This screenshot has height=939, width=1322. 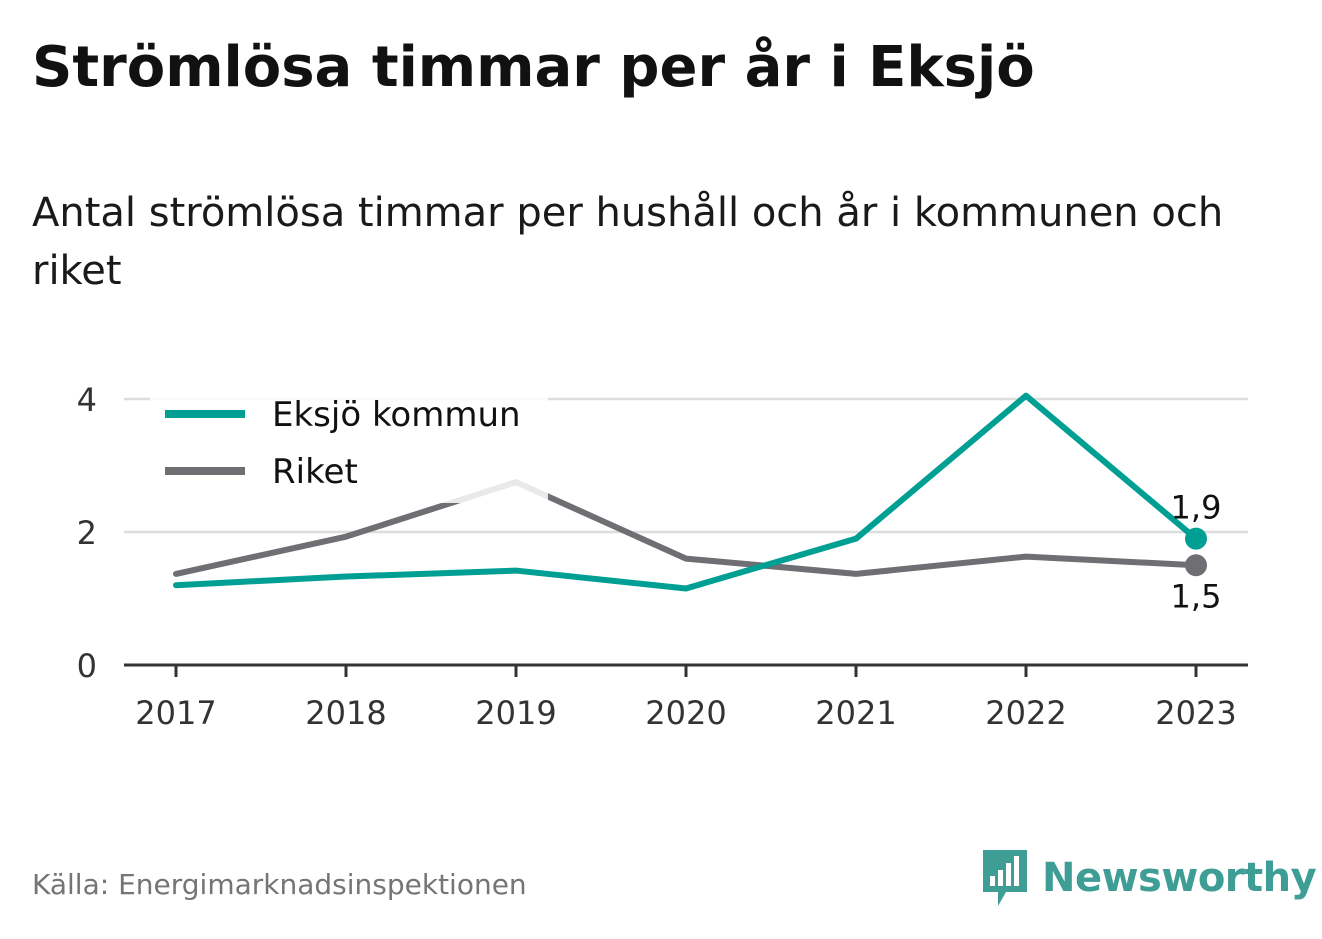 What do you see at coordinates (533, 67) in the screenshot?
I see `chart-title: Strömlösa timmar per år i Eksjö` at bounding box center [533, 67].